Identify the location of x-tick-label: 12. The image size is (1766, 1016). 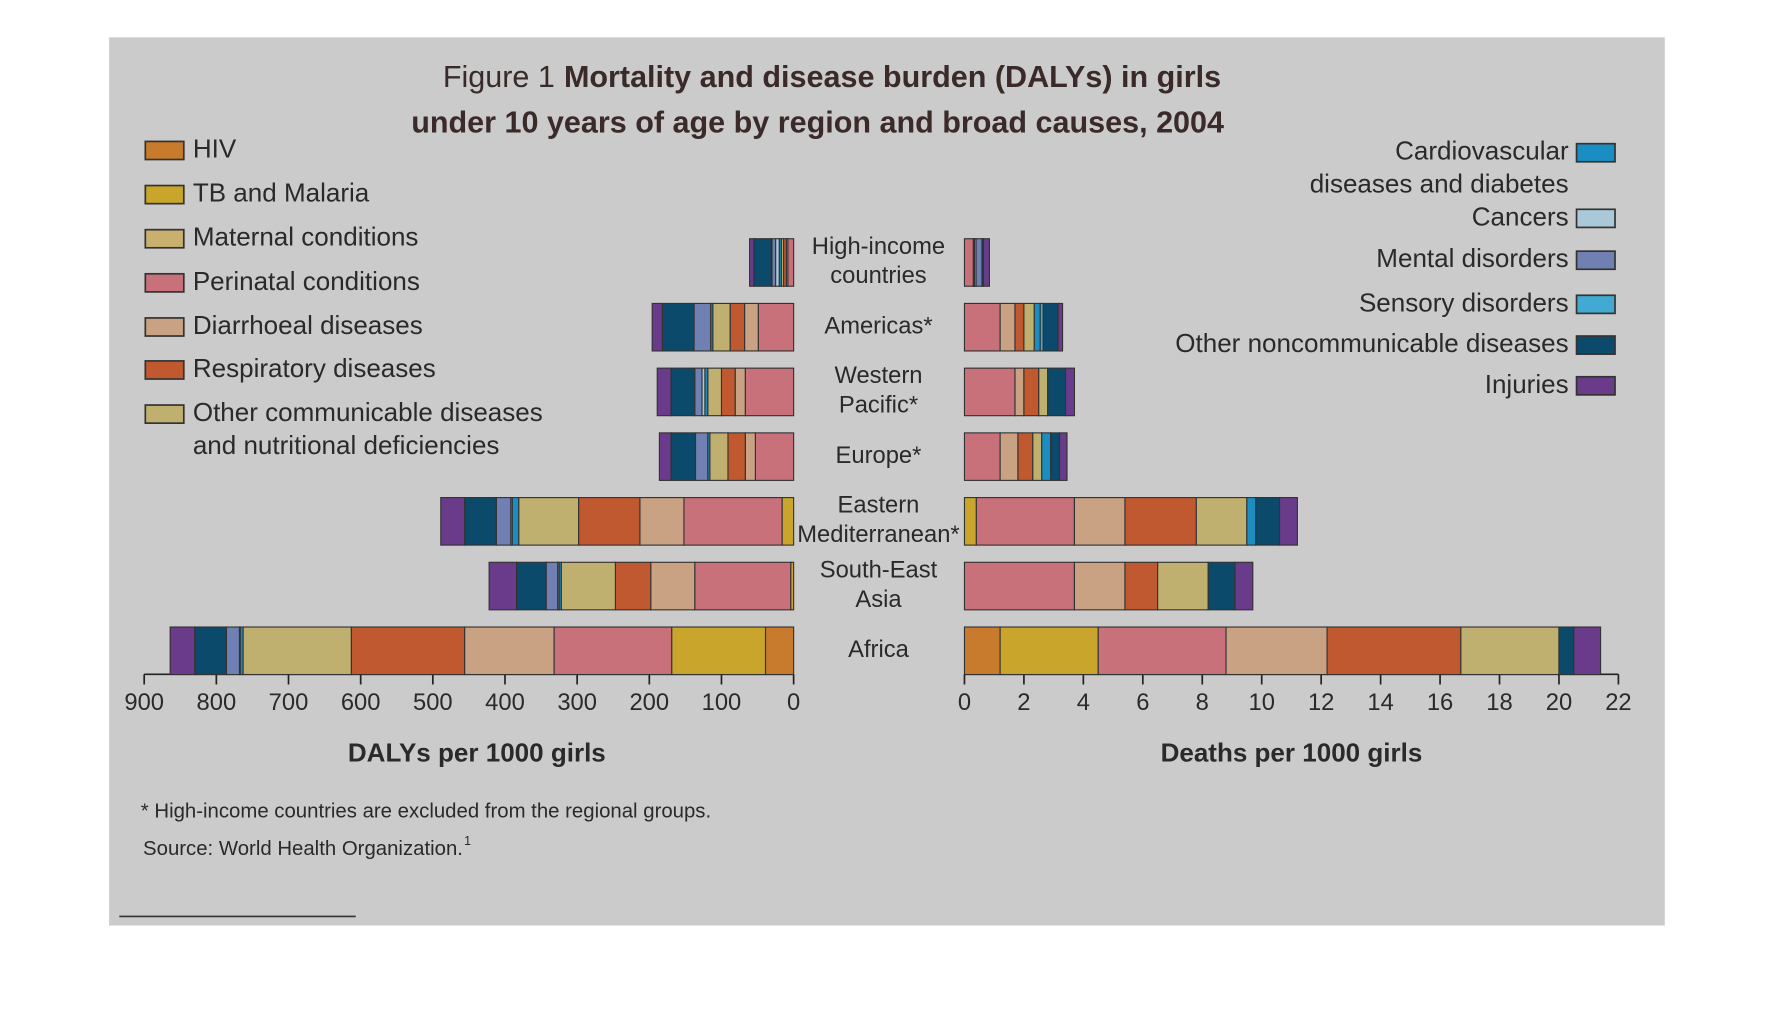
(1321, 702).